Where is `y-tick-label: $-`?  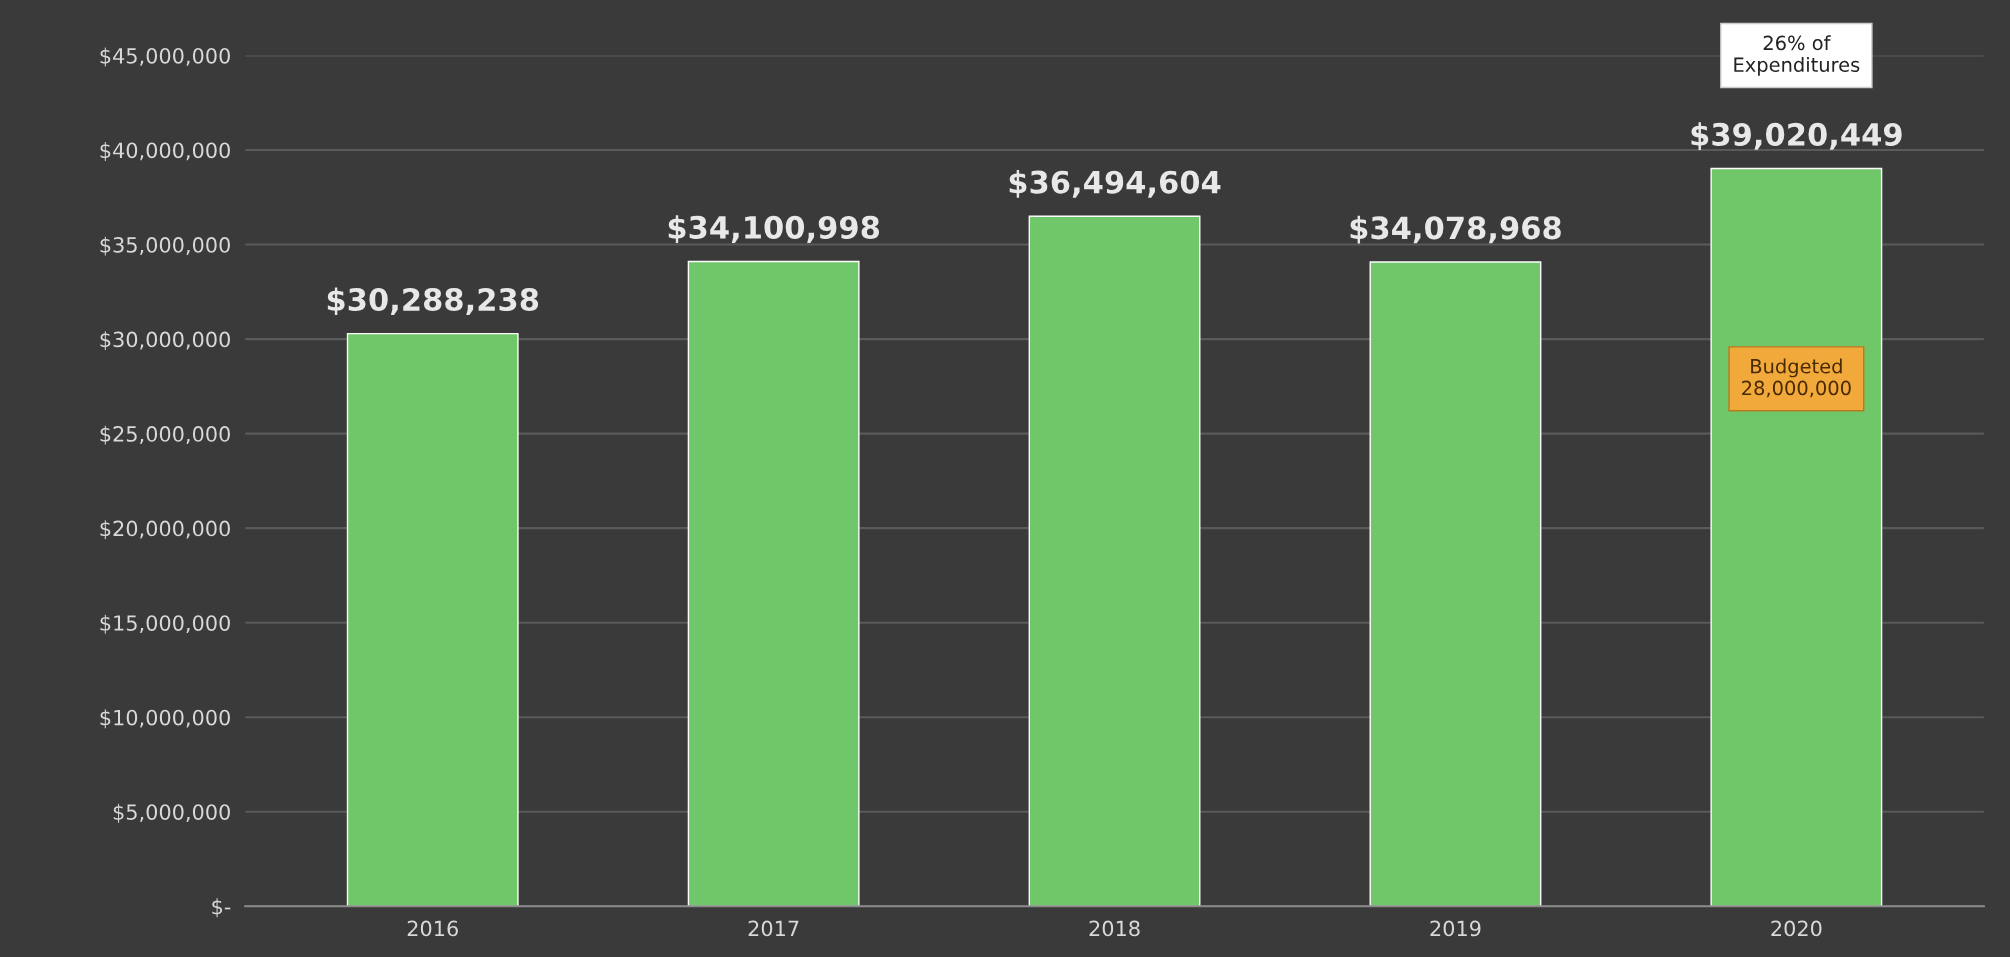 y-tick-label: $- is located at coordinates (221, 908).